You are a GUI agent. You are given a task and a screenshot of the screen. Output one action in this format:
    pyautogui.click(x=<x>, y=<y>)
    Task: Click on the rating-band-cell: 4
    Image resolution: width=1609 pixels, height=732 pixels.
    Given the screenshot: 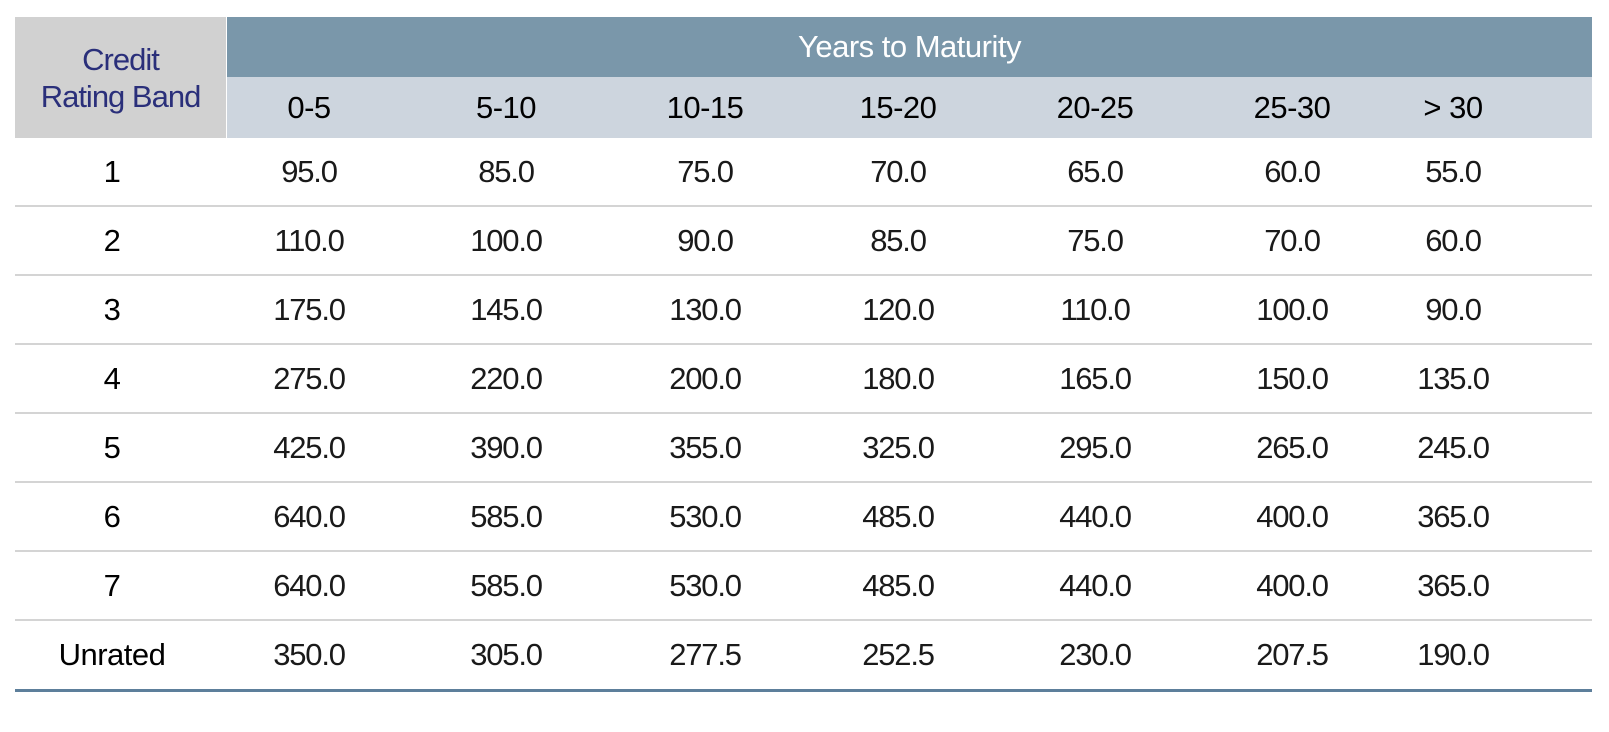 What is the action you would take?
    pyautogui.click(x=112, y=378)
    